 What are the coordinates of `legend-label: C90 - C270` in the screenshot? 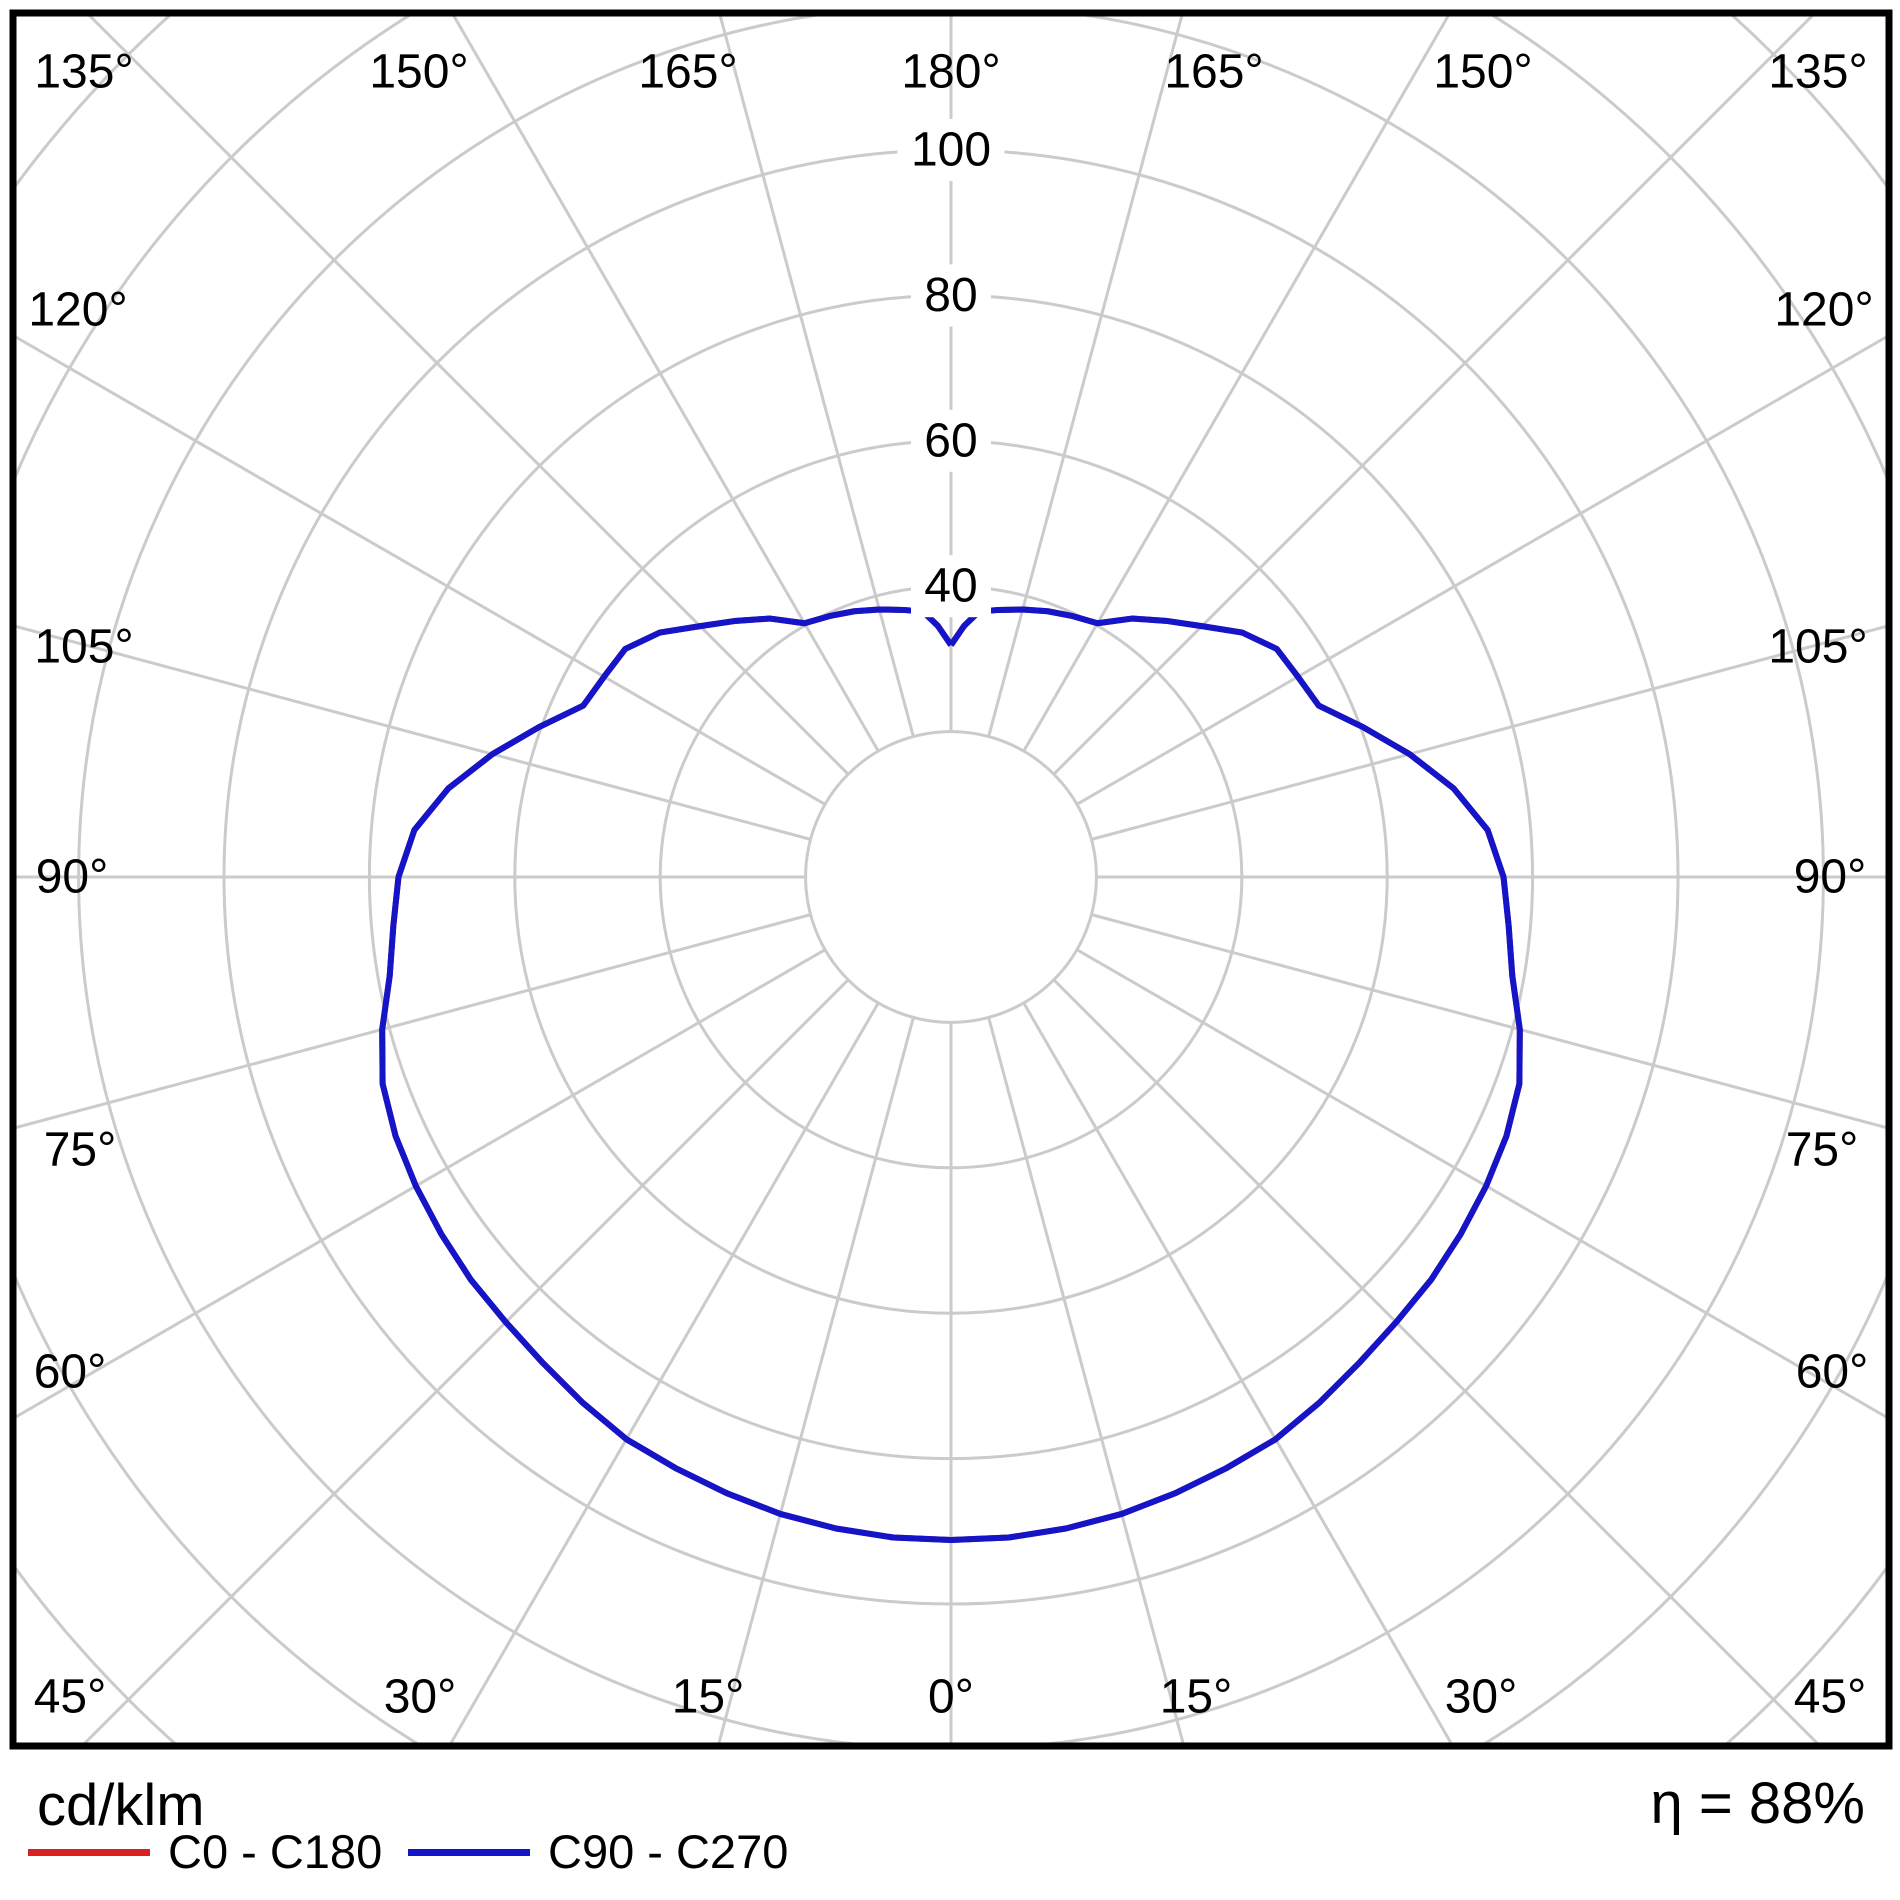 It's located at (668, 1851).